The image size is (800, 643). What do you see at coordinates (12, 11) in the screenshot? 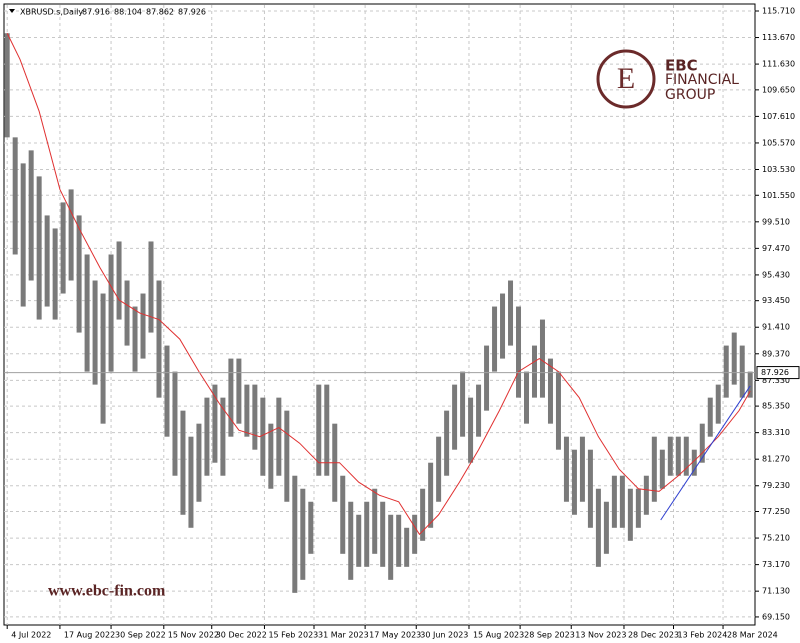
I see `menu-arrow` at bounding box center [12, 11].